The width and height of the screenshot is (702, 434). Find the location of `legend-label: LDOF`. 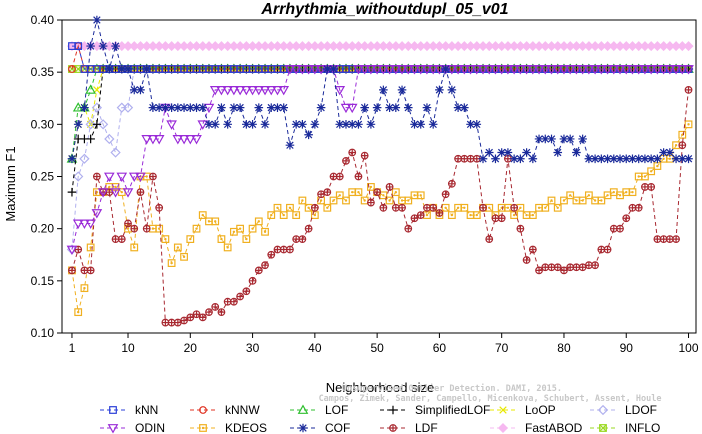

legend-label: LDOF is located at coordinates (641, 410).